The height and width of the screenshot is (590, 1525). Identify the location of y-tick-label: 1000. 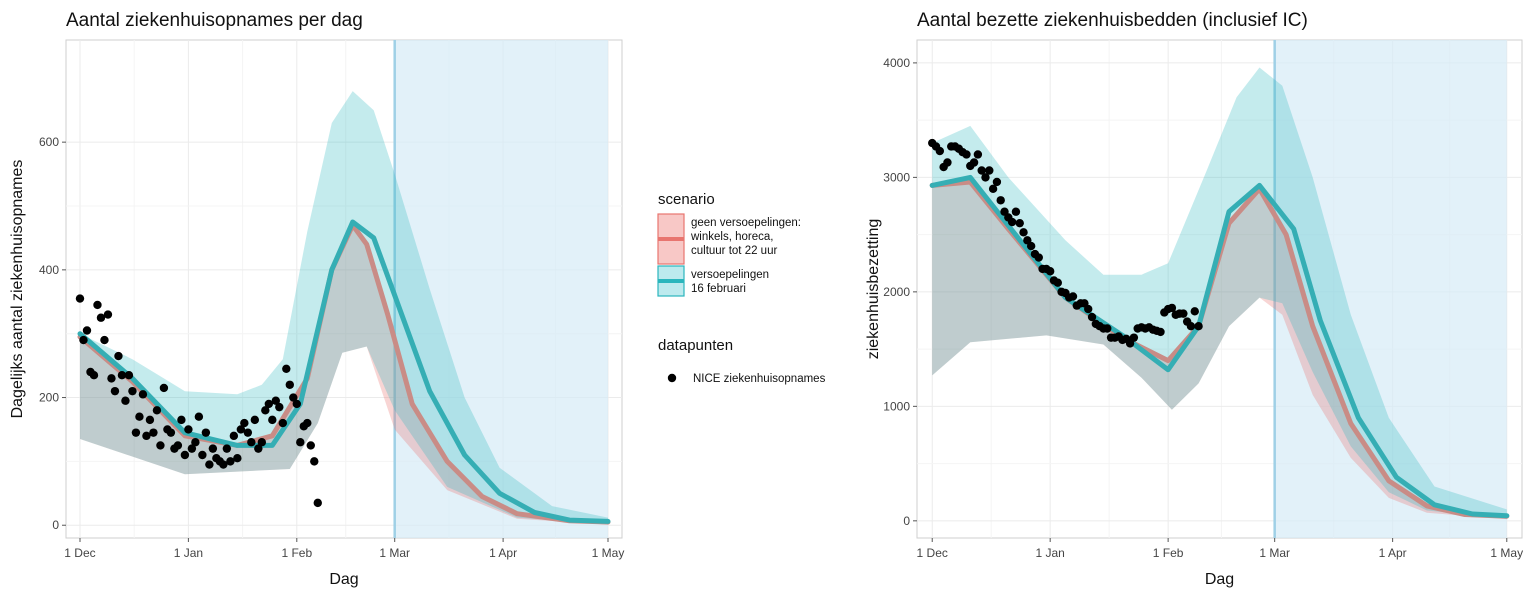
(896, 406).